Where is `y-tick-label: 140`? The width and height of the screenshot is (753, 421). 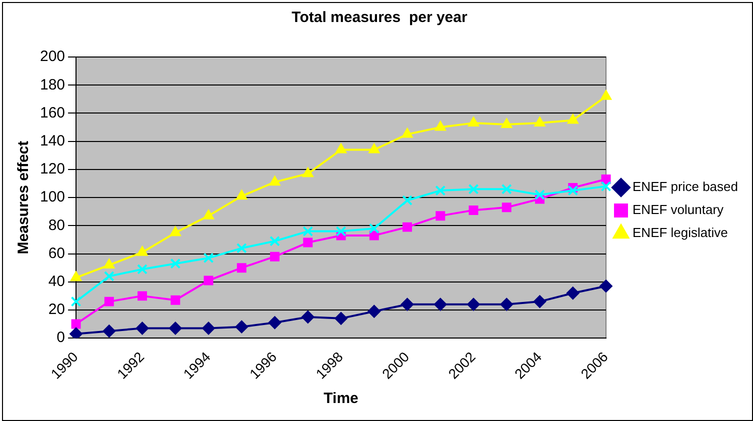
y-tick-label: 140 is located at coordinates (53, 141).